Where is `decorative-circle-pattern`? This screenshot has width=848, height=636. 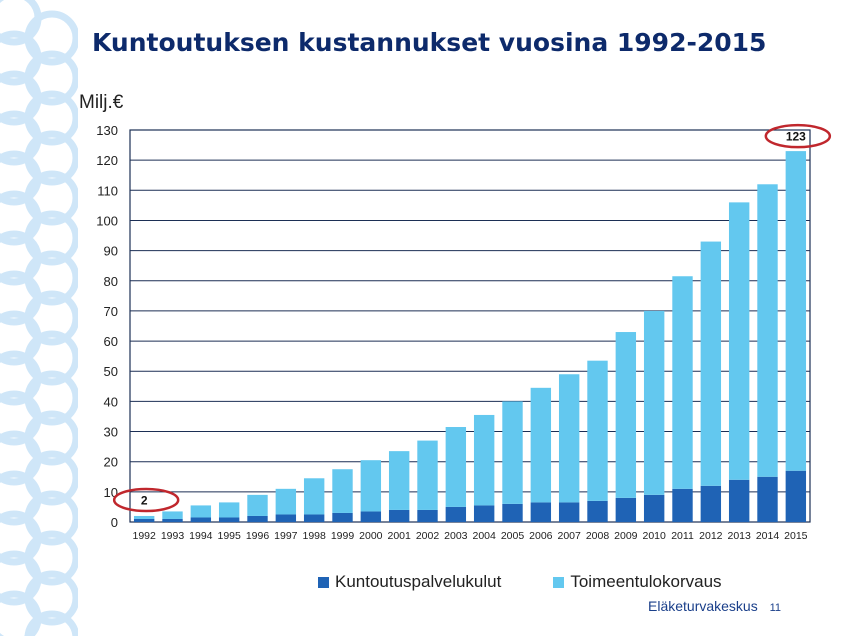
decorative-circle-pattern is located at coordinates (39, 318).